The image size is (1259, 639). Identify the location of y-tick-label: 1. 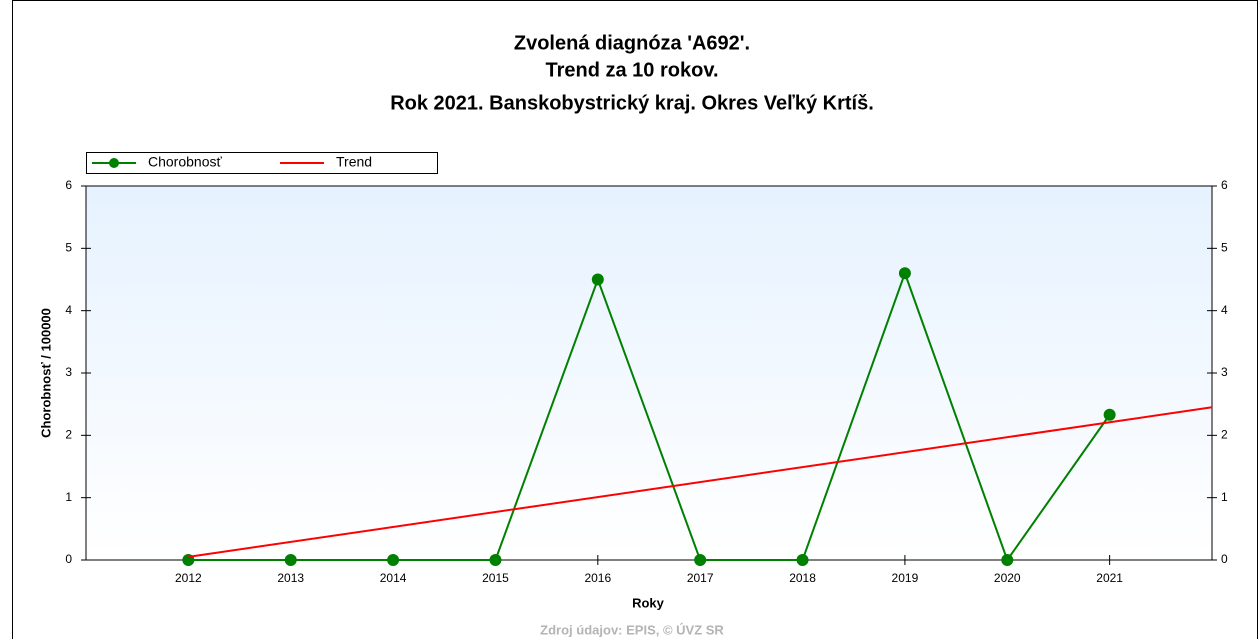
(68, 497).